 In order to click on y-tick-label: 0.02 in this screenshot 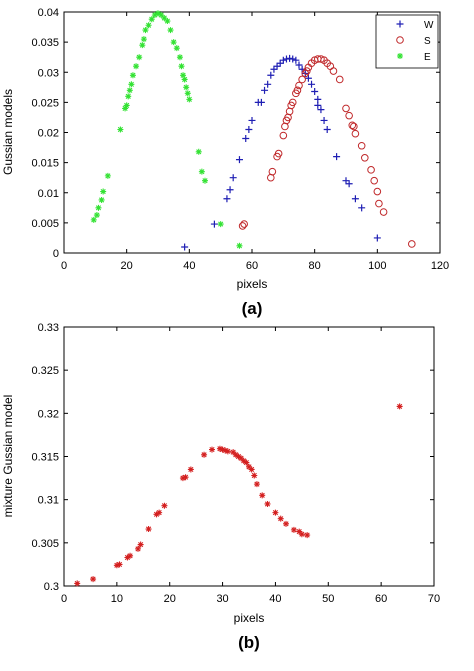, I will do `click(48, 134)`.